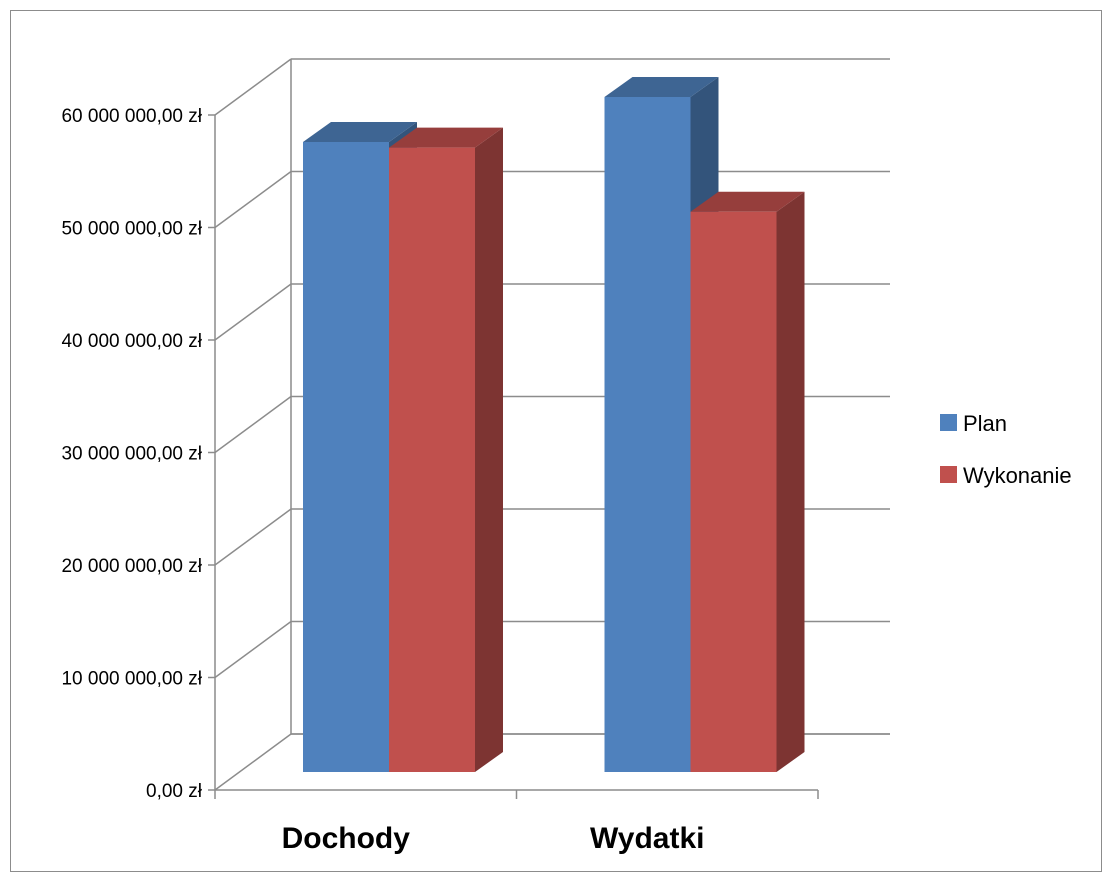 This screenshot has height=879, width=1110. I want to click on y-tick-label: 20 000 000,00 zł, so click(131, 566).